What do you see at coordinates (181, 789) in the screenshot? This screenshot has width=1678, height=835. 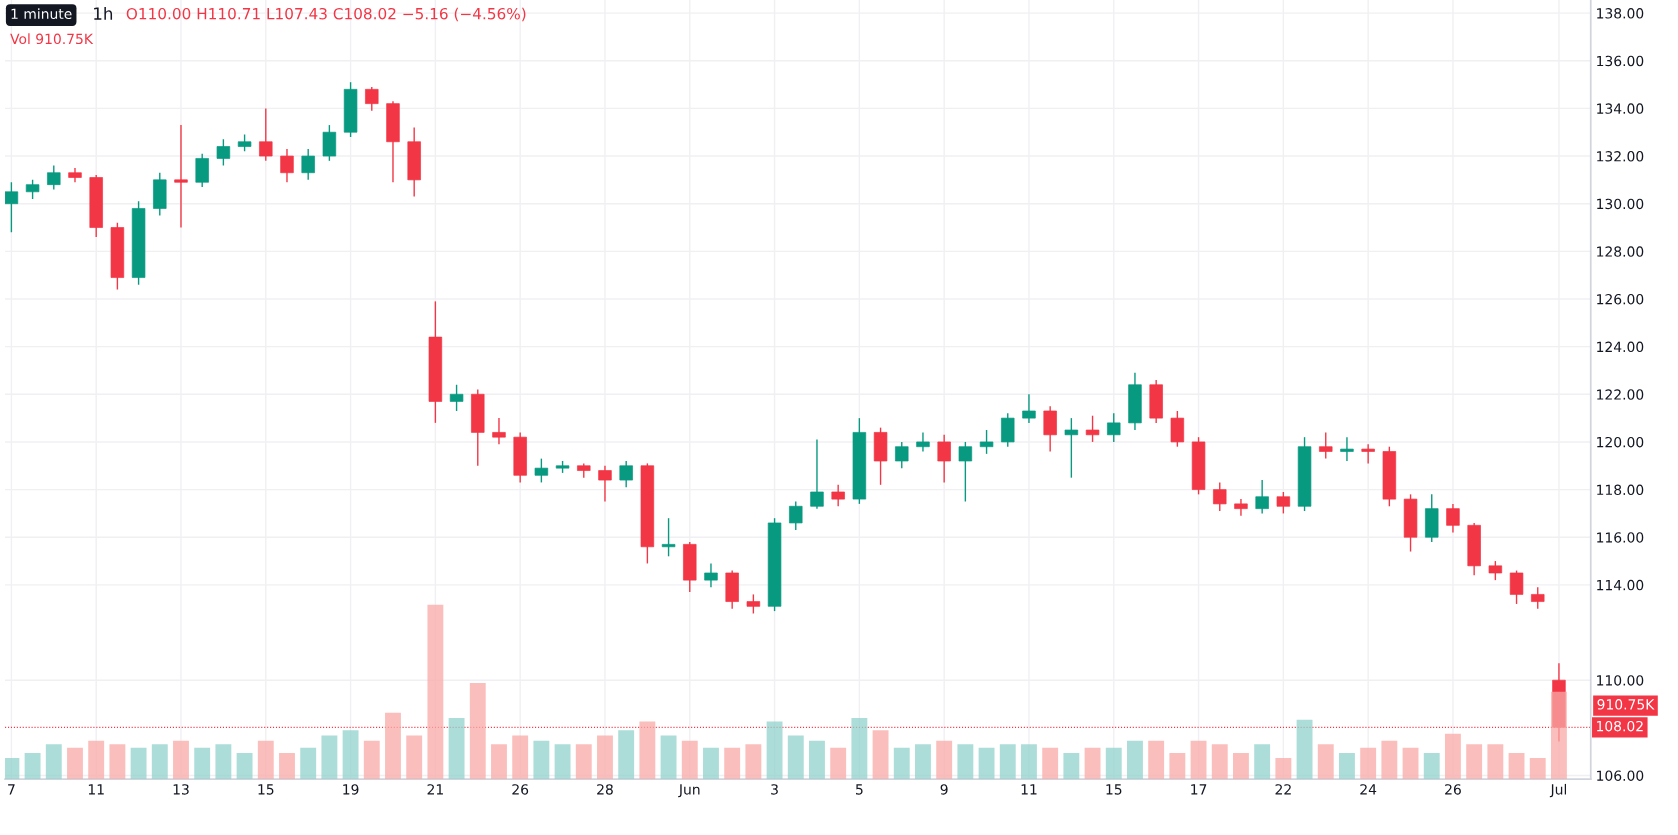 I see `x-tick-label: 13` at bounding box center [181, 789].